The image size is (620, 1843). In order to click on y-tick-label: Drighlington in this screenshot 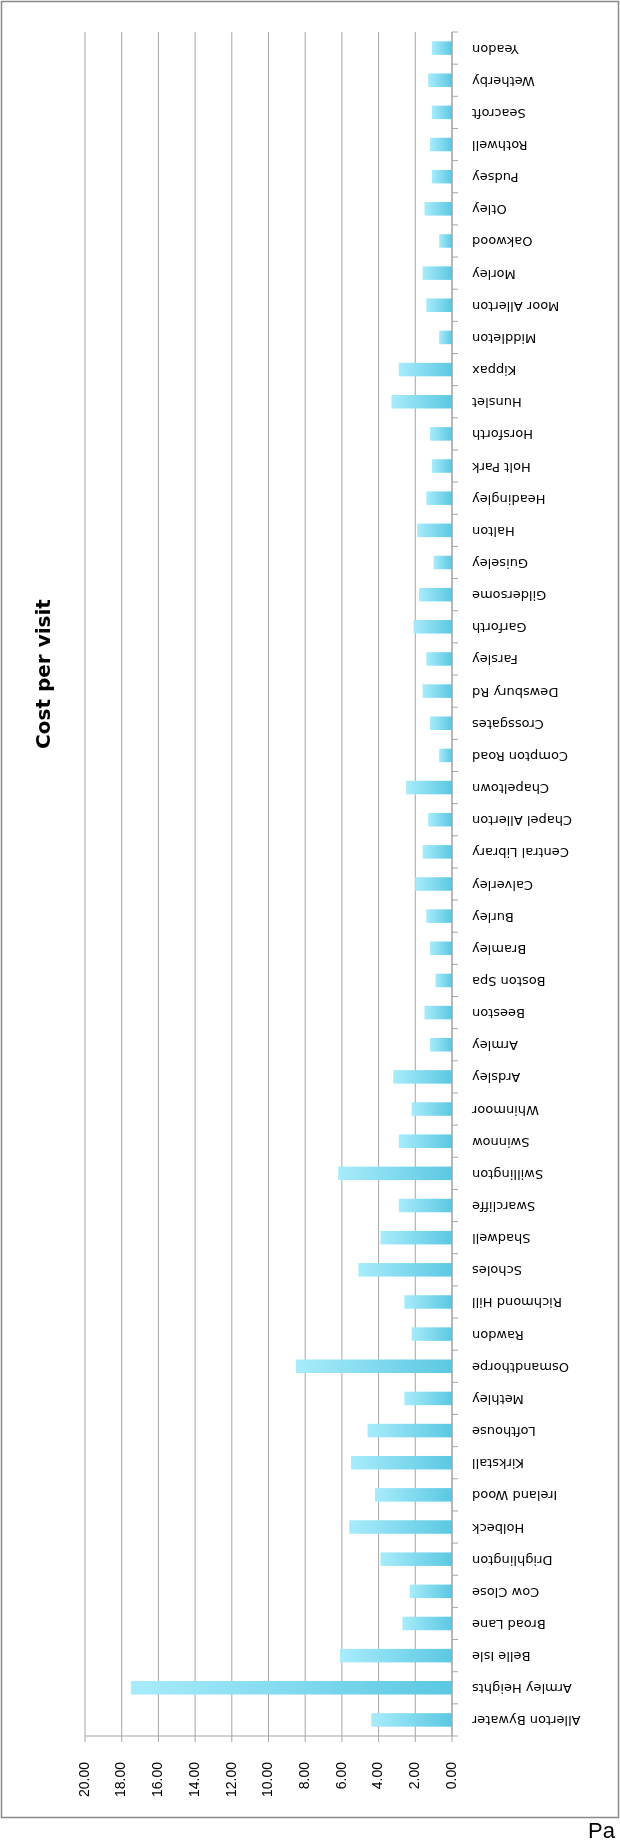, I will do `click(512, 1560)`.